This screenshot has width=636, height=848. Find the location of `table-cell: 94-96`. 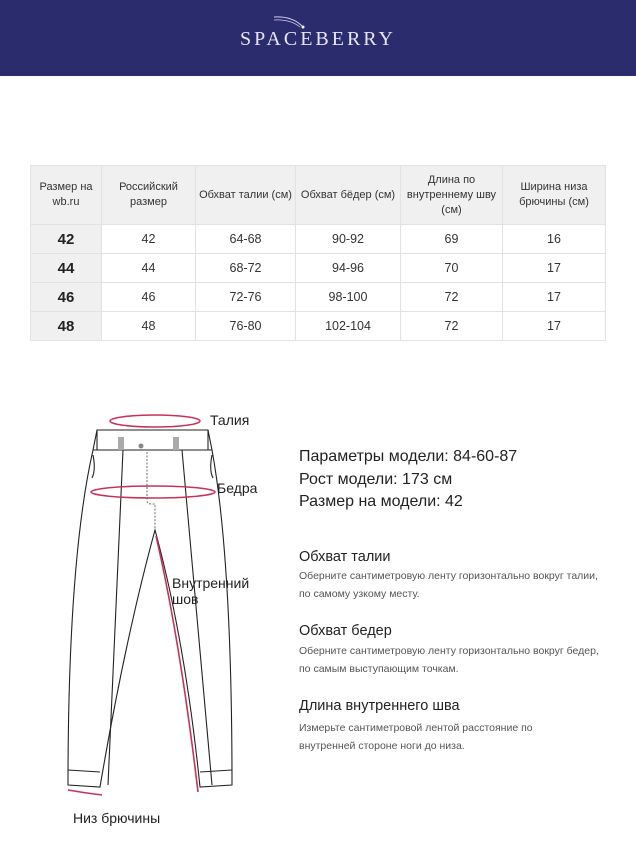

table-cell: 94-96 is located at coordinates (348, 268).